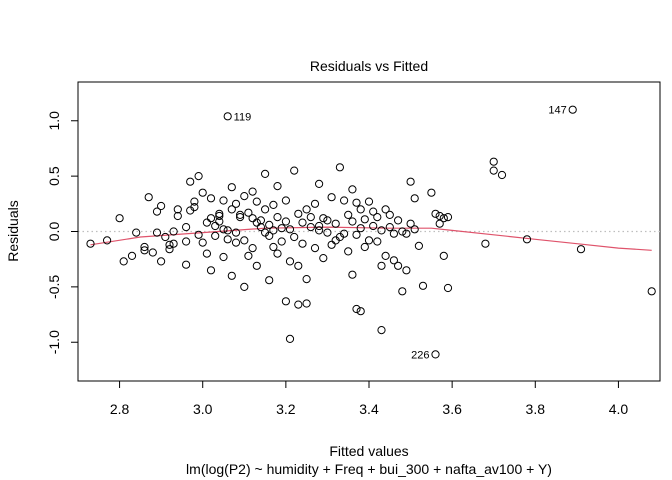  What do you see at coordinates (54, 342) in the screenshot?
I see `y-tick-label: -1.0` at bounding box center [54, 342].